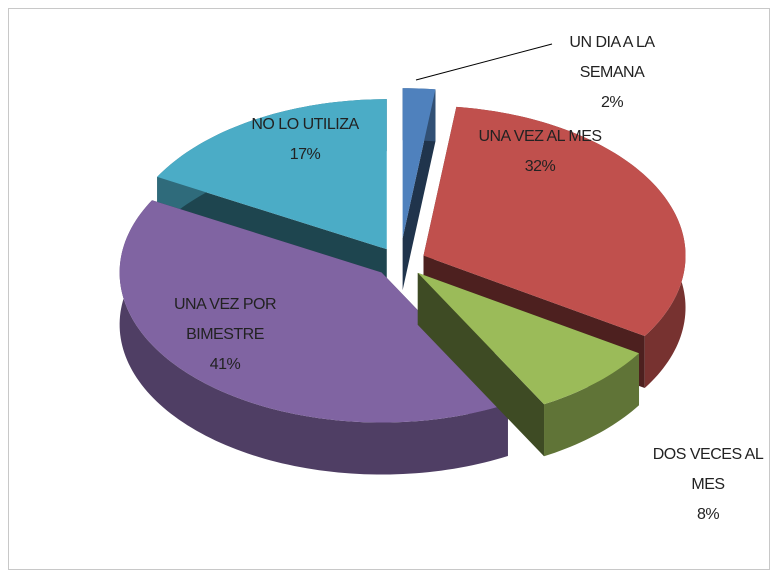  Describe the element at coordinates (708, 514) in the screenshot. I see `slice-value-label: 8%` at that location.